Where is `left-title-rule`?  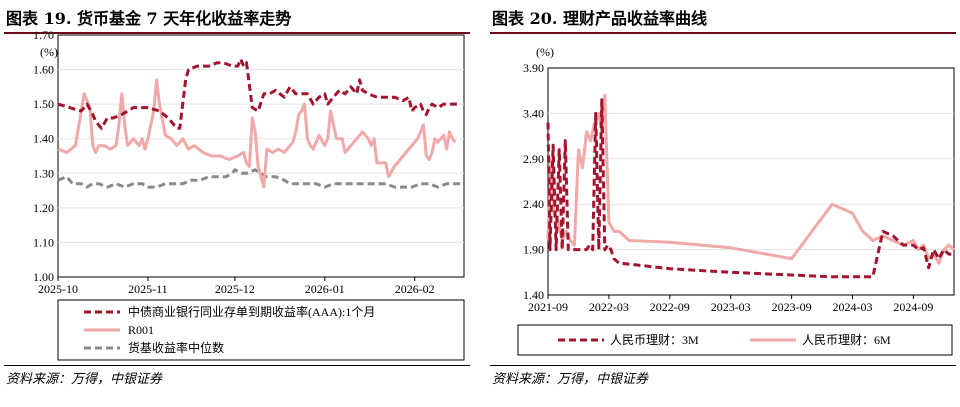 left-title-rule is located at coordinates (237, 33).